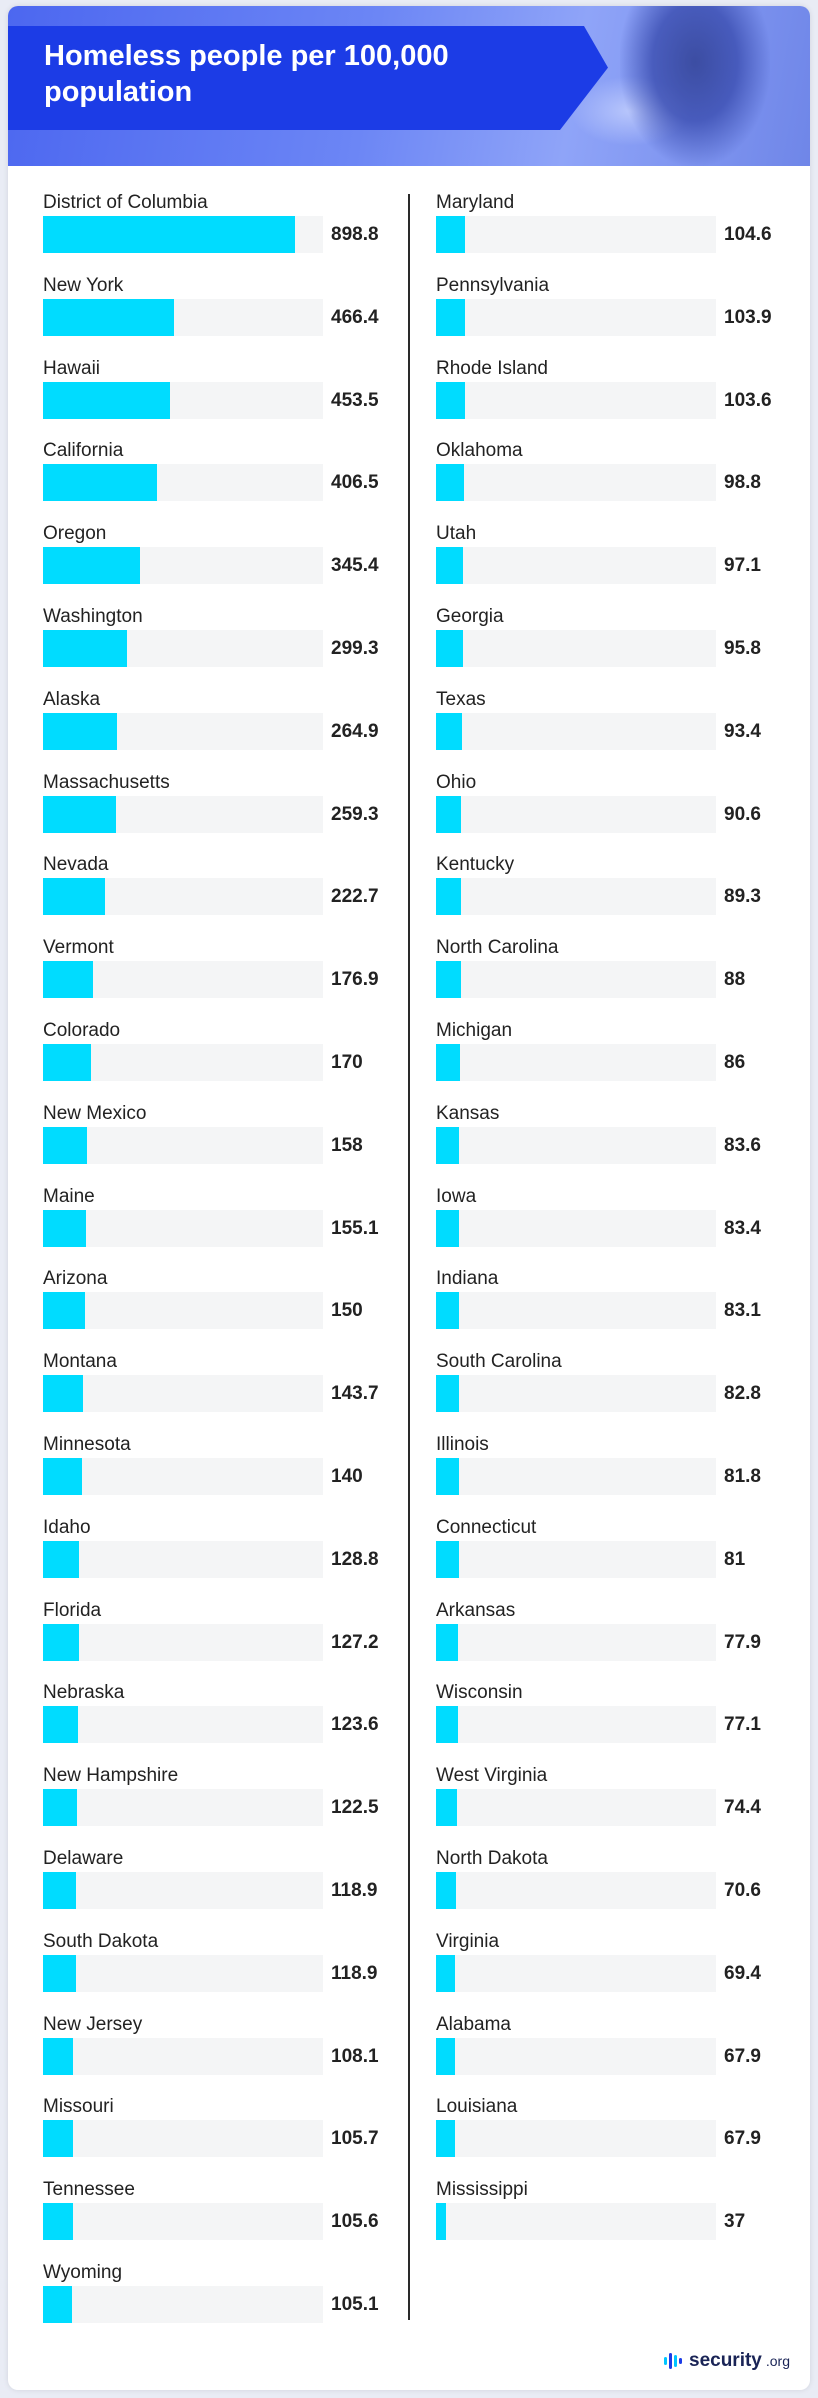 Image resolution: width=818 pixels, height=2398 pixels. I want to click on bar-row: New Hampshire 122.5, so click(223, 1800).